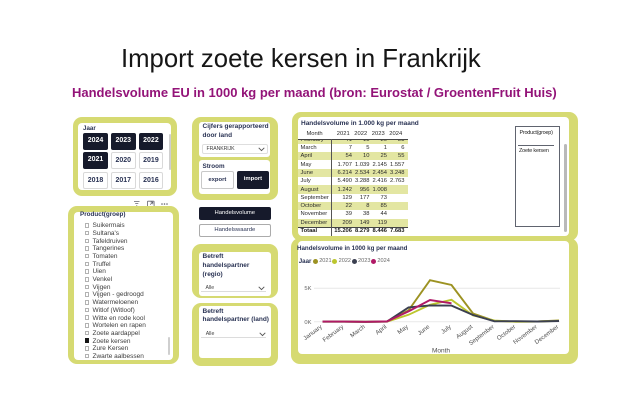 Image resolution: width=626 pixels, height=417 pixels. Describe the element at coordinates (334, 333) in the screenshot. I see `svg-text: February` at that location.